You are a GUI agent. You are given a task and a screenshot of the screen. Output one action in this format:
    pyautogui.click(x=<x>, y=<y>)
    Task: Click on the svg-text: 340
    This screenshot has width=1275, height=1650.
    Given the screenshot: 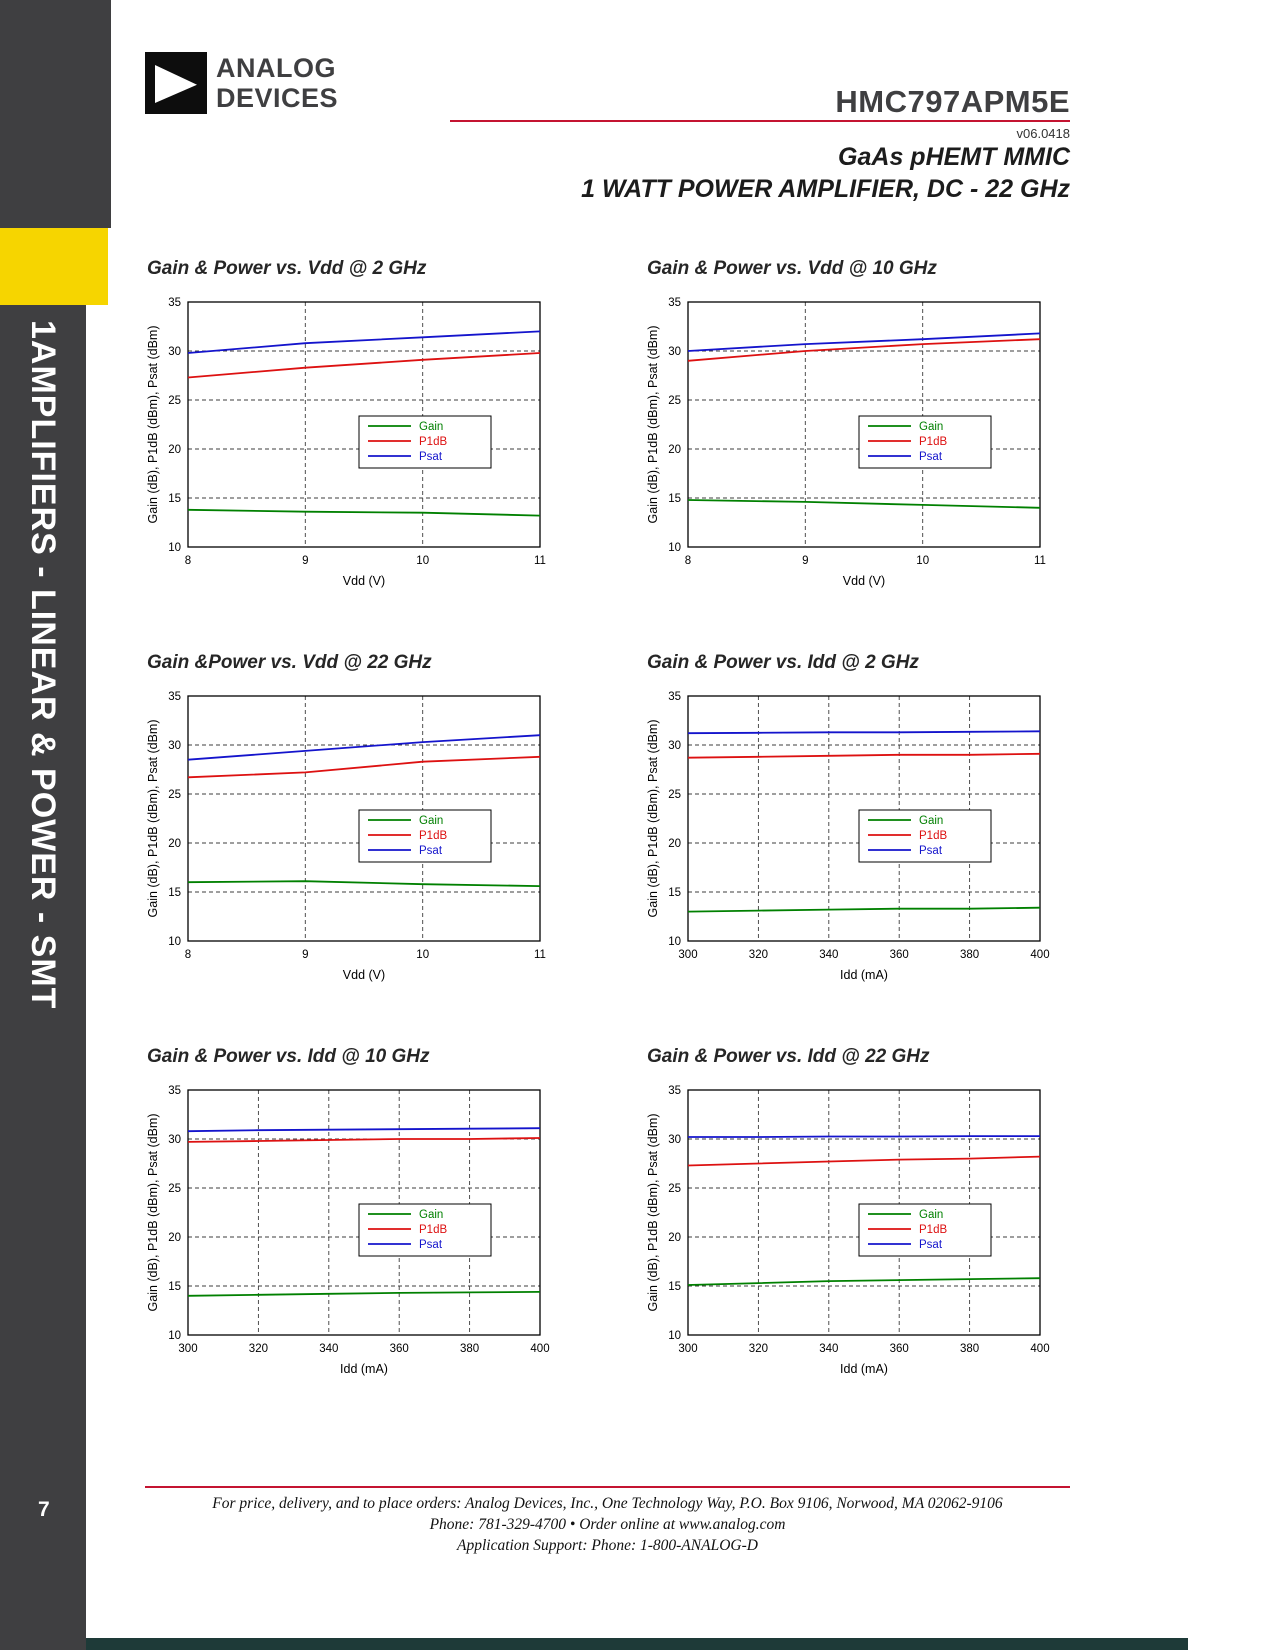 What is the action you would take?
    pyautogui.click(x=828, y=1349)
    